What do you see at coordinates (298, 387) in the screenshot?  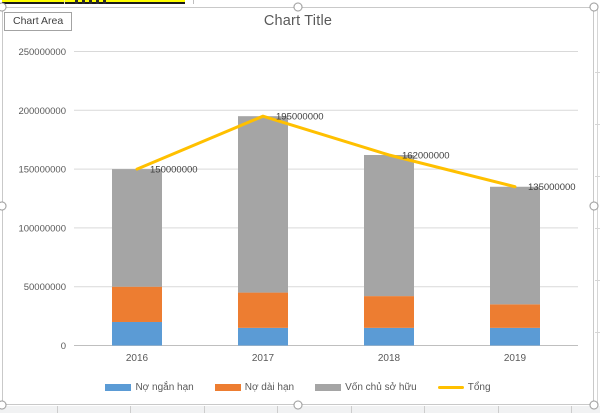 I see `chart-legend: Nợ ngắn hạn Nợ dài hạn Vốn chủ sở hữu Tổng` at bounding box center [298, 387].